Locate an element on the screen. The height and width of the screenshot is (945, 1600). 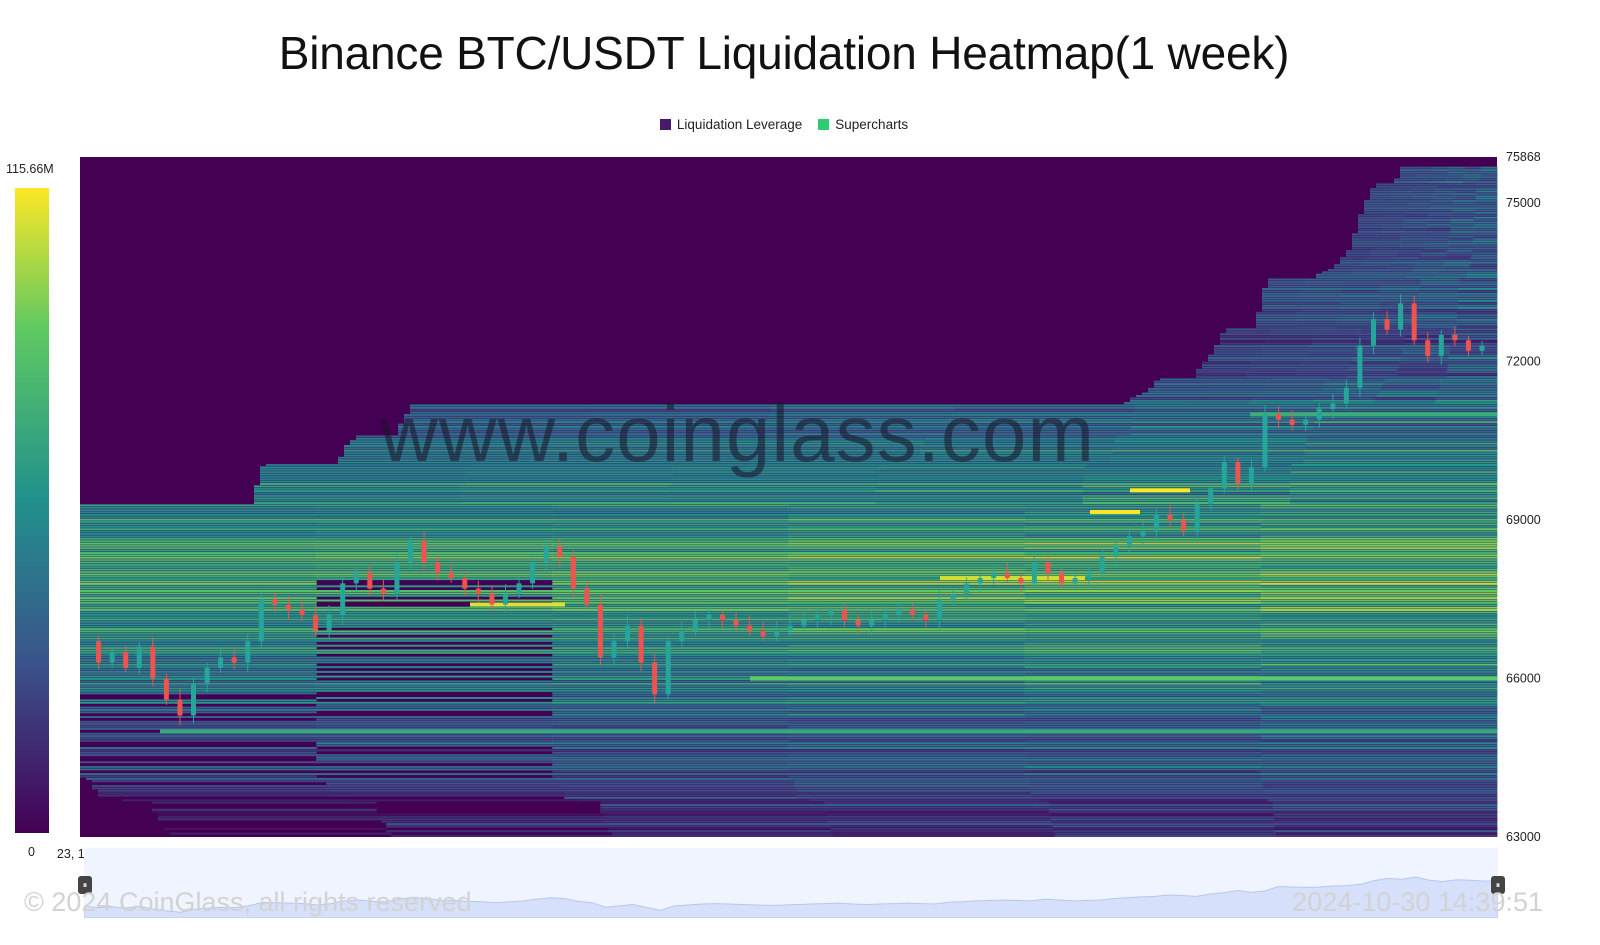
y-tick-label: 72000 is located at coordinates (1523, 361).